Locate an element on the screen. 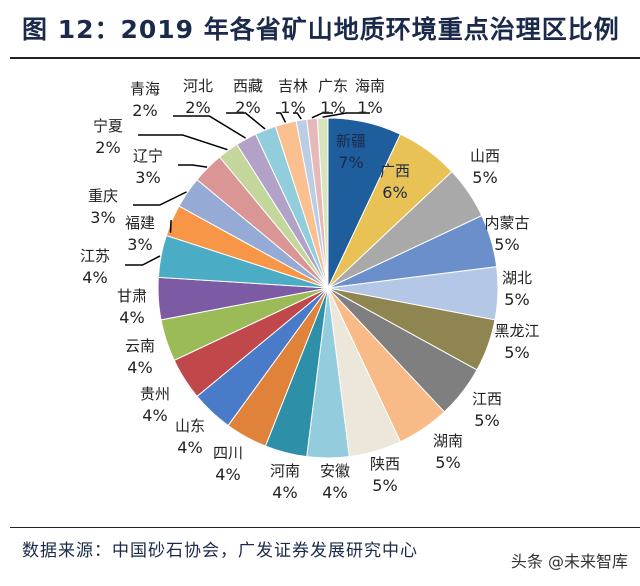  data-label-name: 宁夏 is located at coordinates (108, 126).